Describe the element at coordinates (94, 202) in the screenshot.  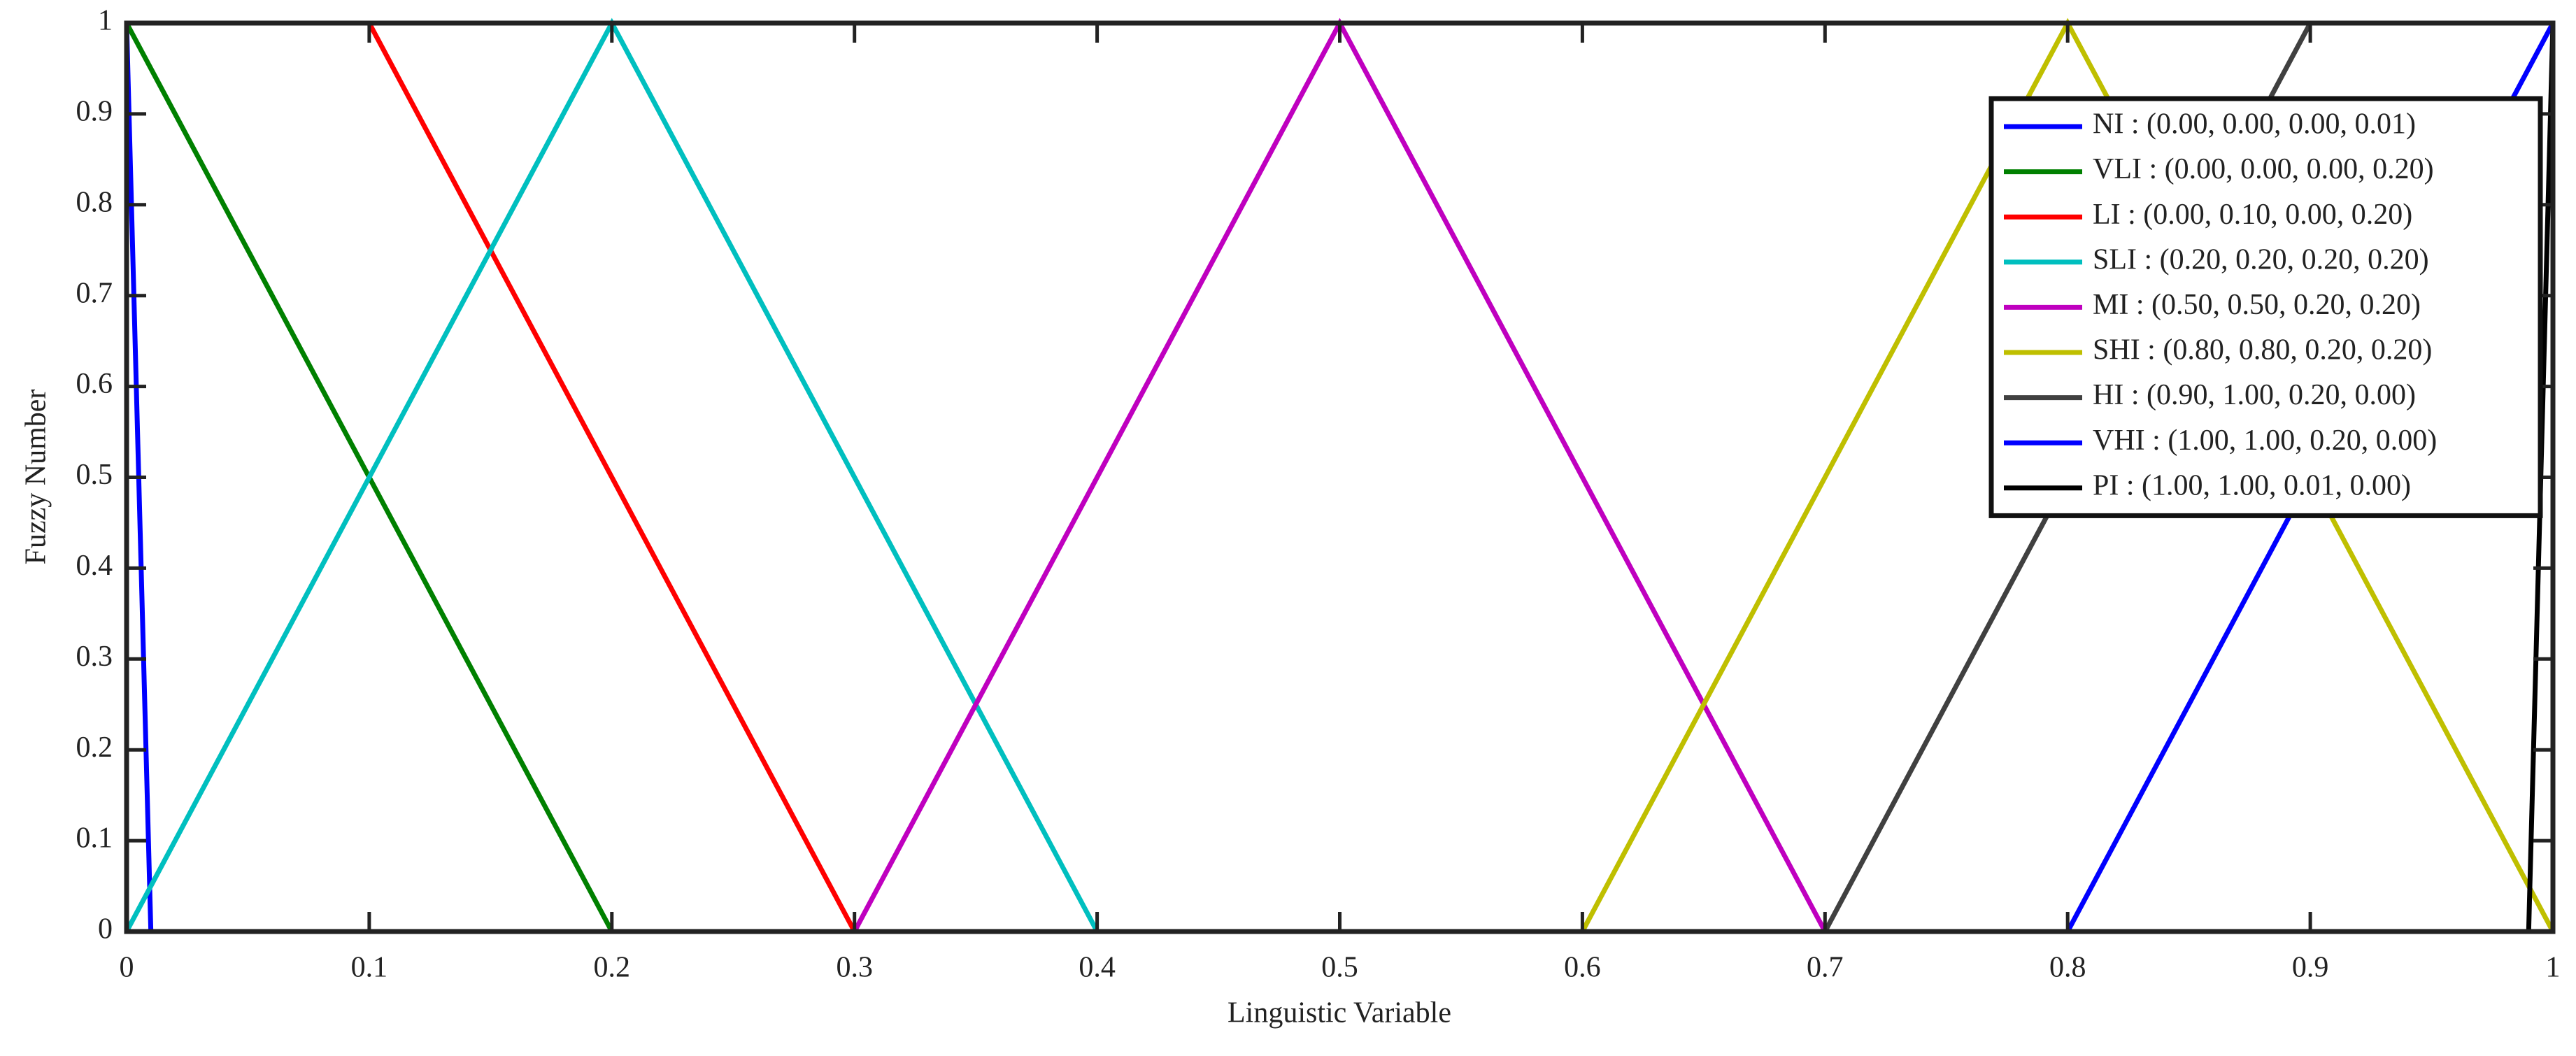
I see `y-tick-label: 0.8` at that location.